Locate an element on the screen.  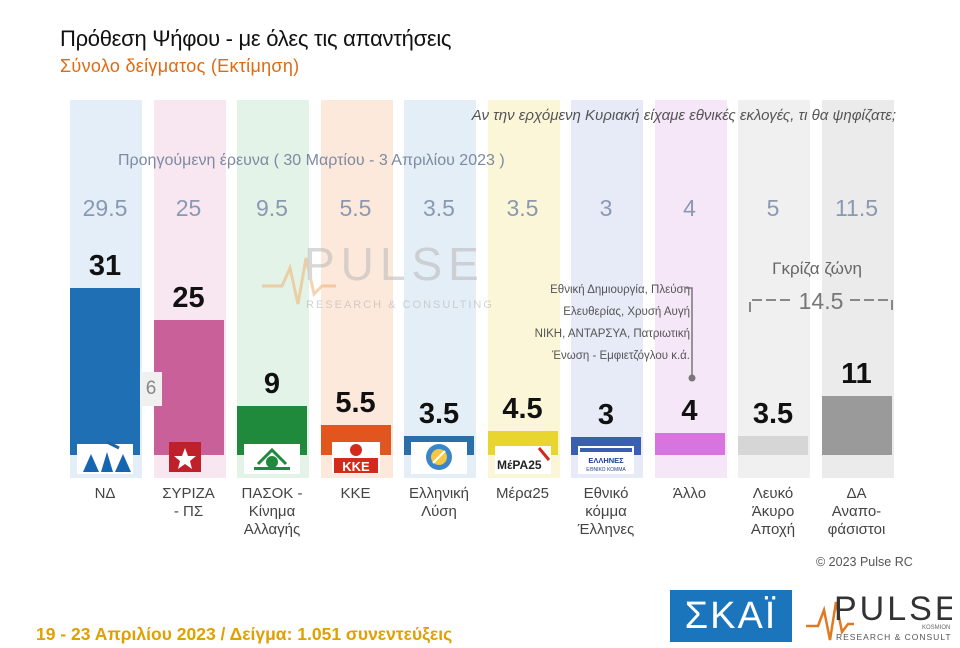
chart-subtitle: Σύνολο δείγματος (Εκτίμηση) is located at coordinates (180, 66).